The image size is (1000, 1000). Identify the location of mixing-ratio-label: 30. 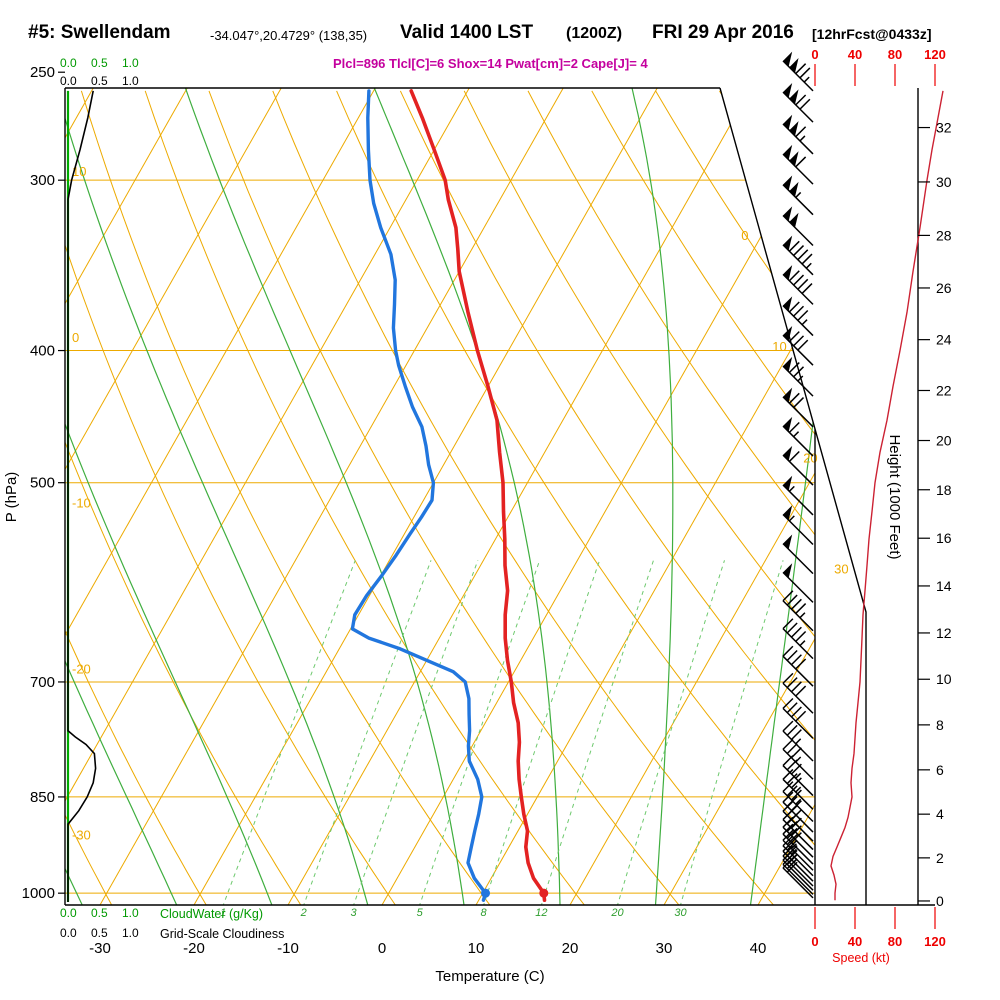
(680, 913).